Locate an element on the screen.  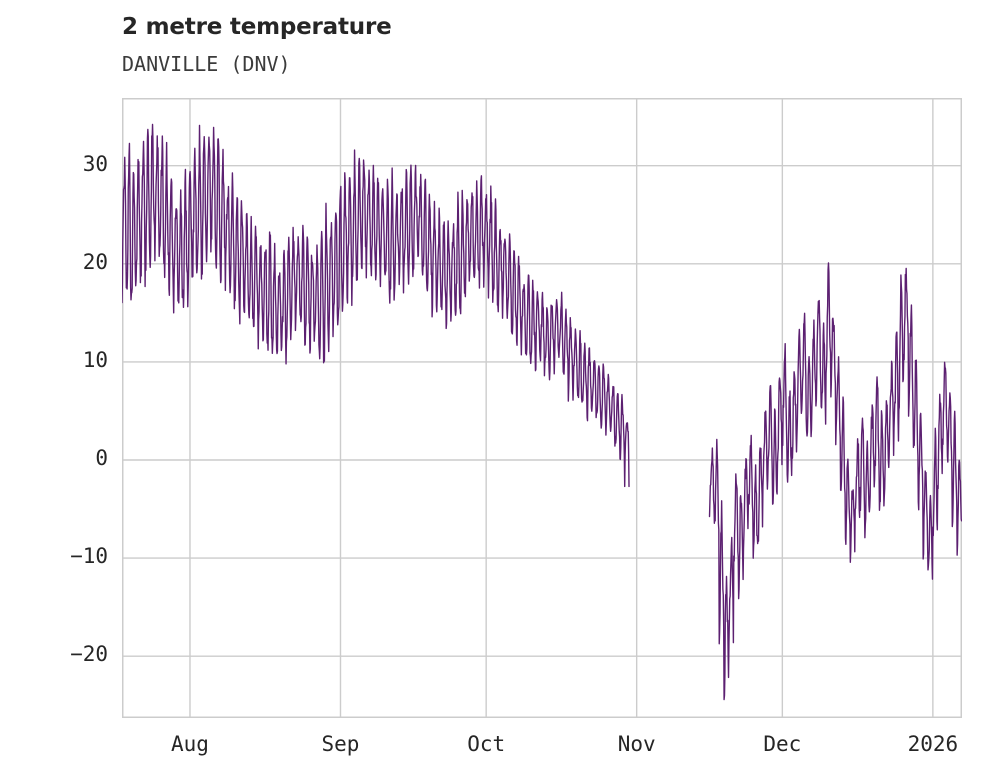
y-tick-label: −20 is located at coordinates (89, 654).